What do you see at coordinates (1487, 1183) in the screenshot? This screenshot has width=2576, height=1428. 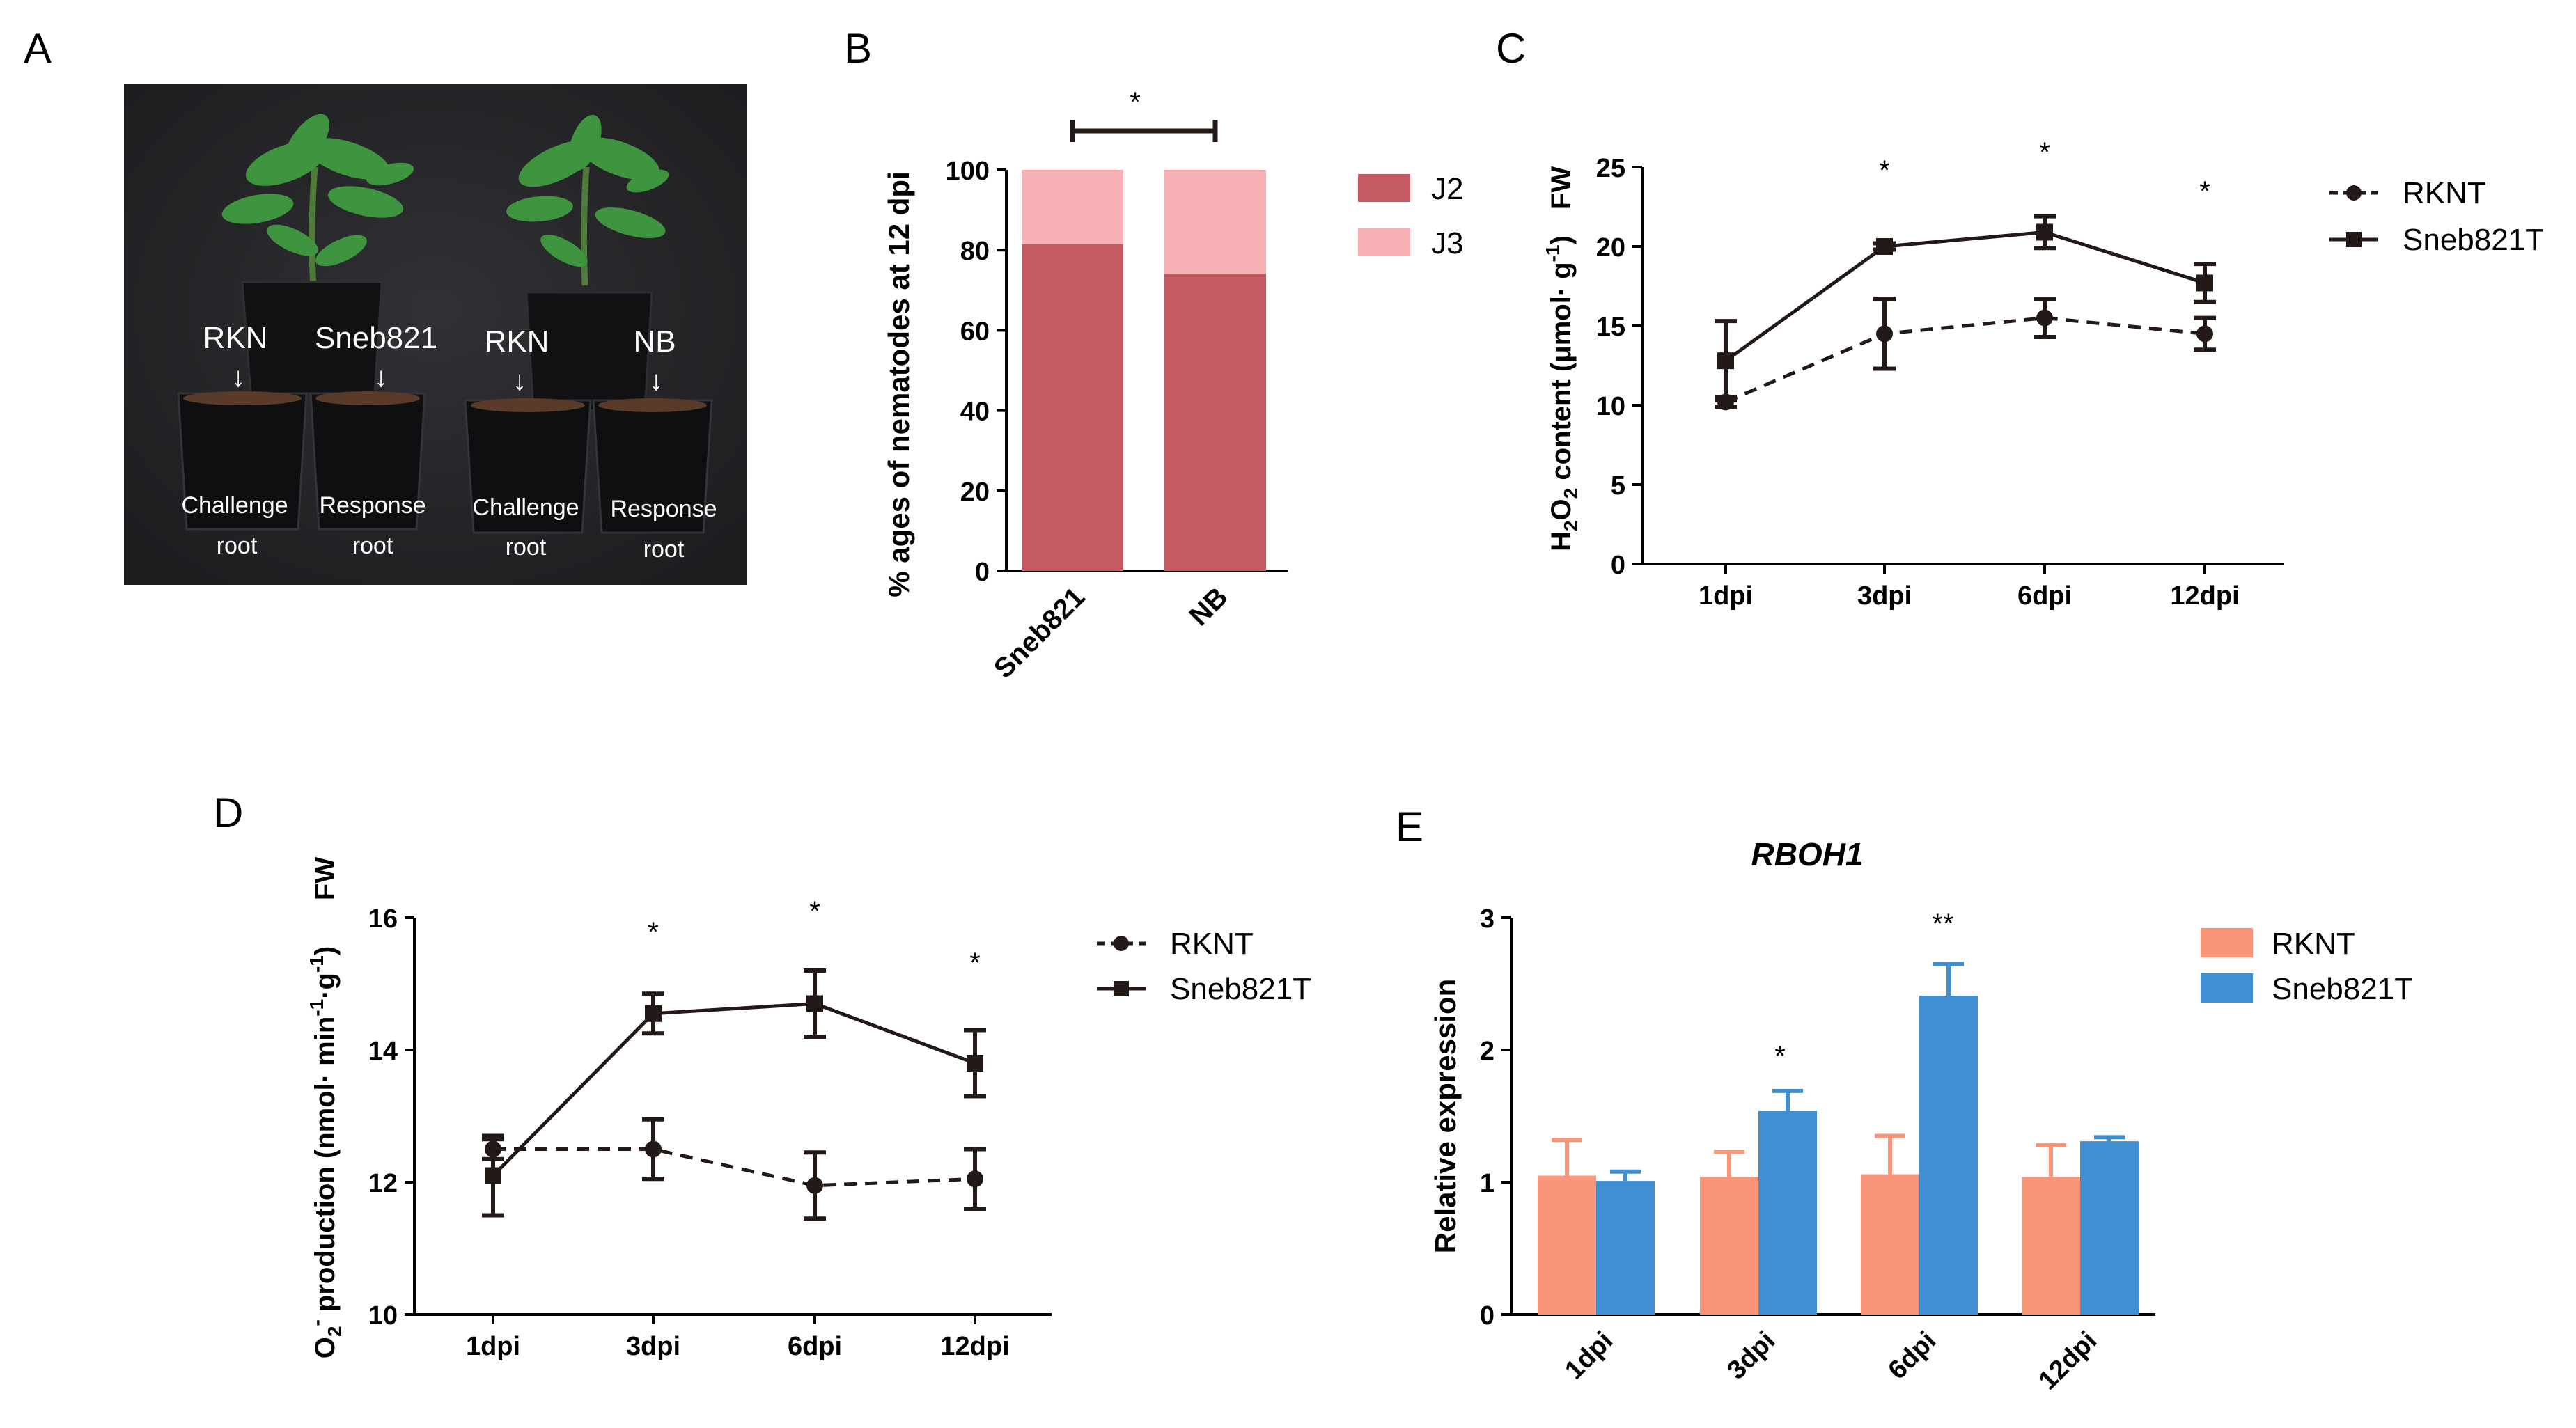 I see `chart-e-ytick-label: 1` at bounding box center [1487, 1183].